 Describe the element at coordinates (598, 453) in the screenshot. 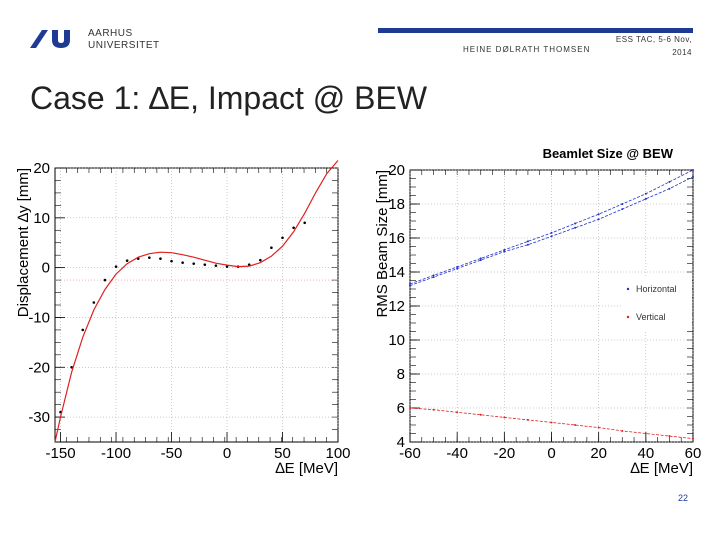

I see `x-tick-label: 20` at that location.